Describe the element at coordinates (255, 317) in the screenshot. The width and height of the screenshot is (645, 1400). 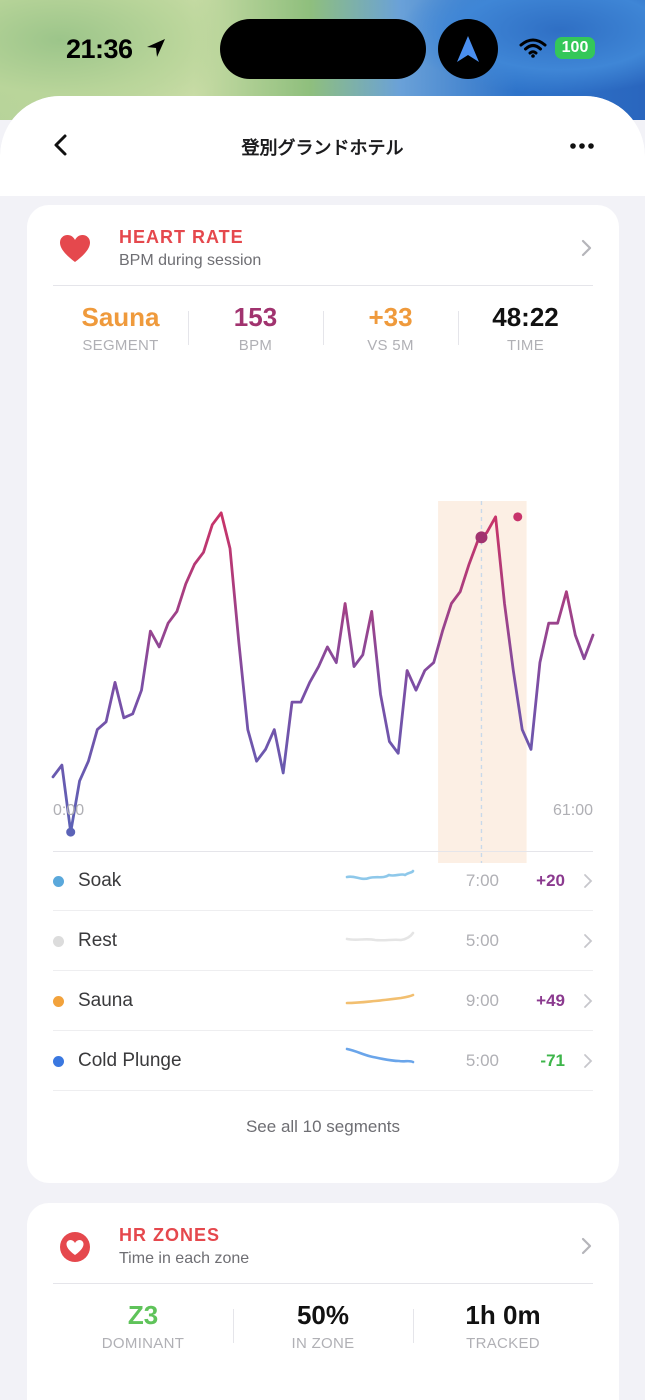
I see `stat-value: 153` at that location.